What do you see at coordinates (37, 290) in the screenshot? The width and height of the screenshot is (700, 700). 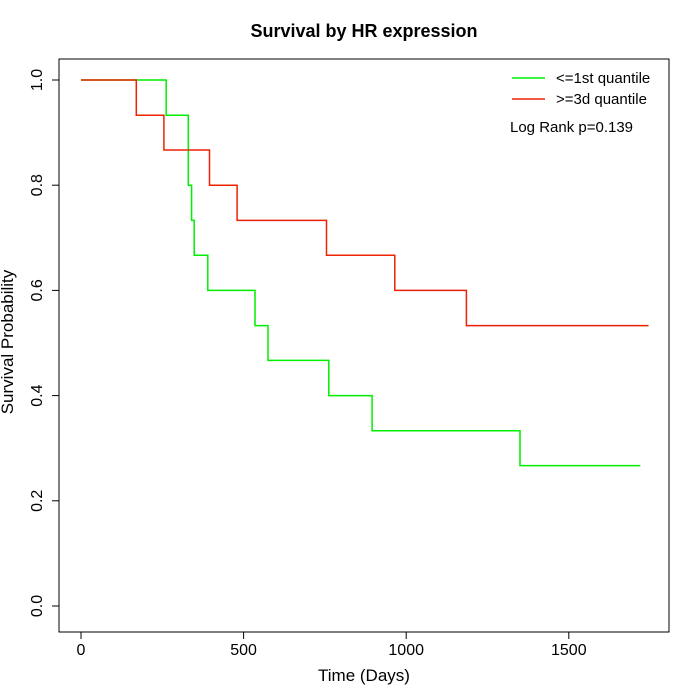 I see `y-tick-label: 0.6` at bounding box center [37, 290].